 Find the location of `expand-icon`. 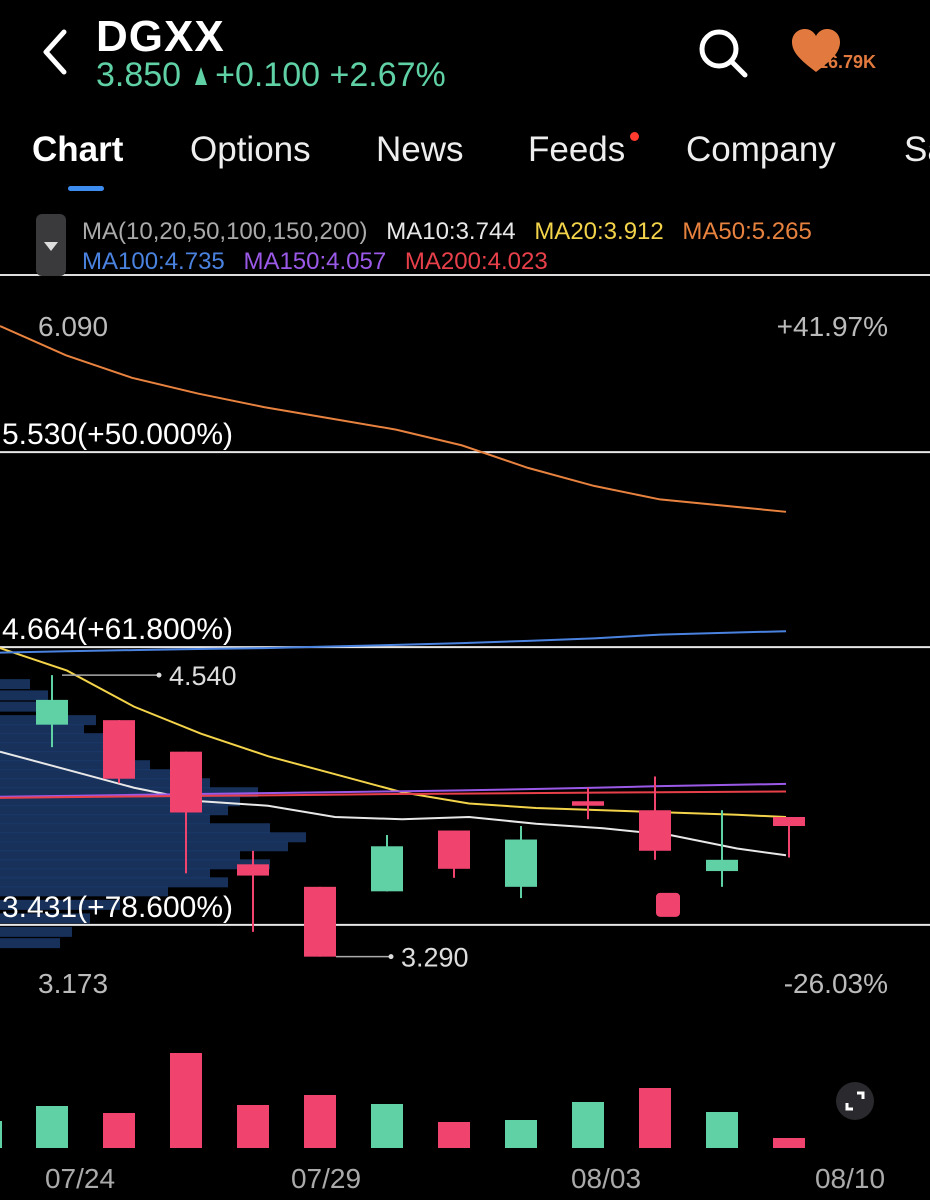

expand-icon is located at coordinates (855, 1101).